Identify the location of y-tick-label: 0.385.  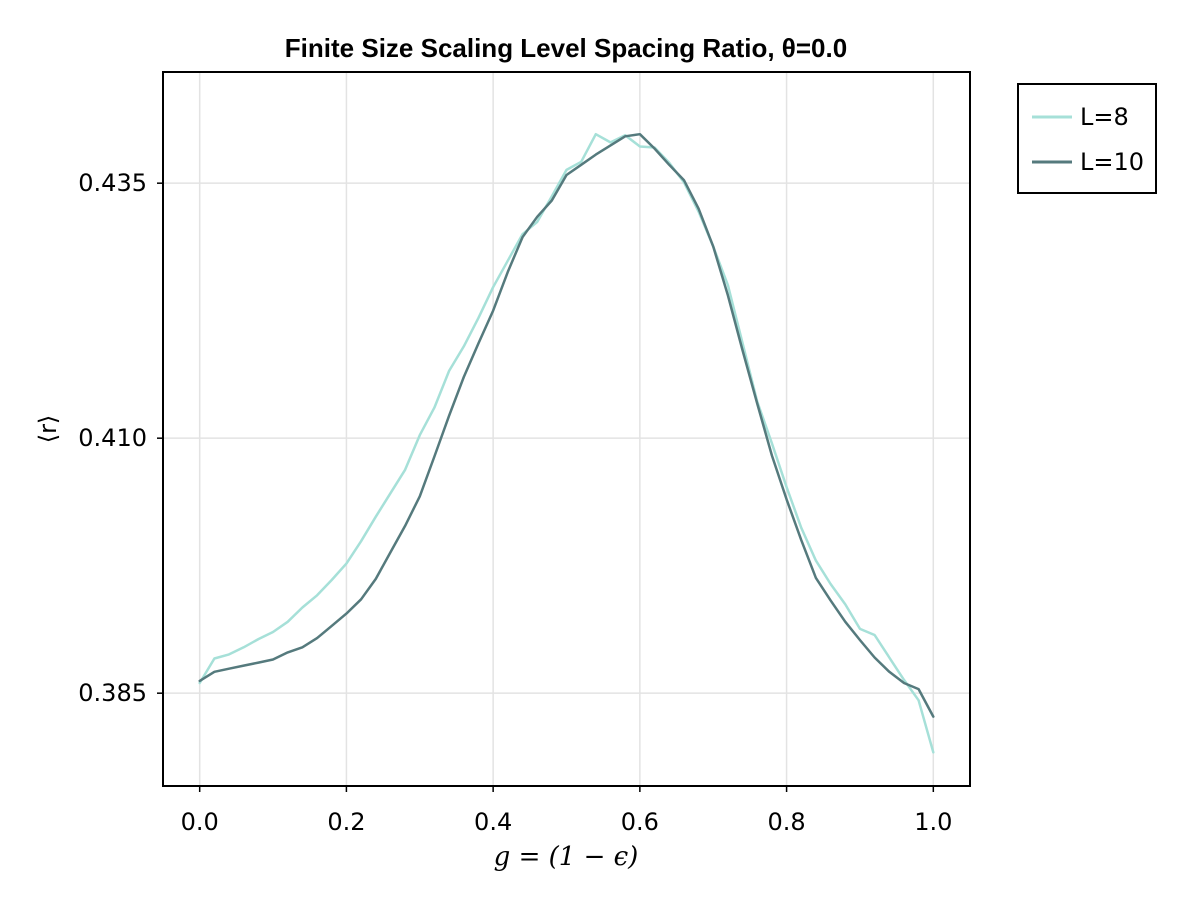
(112, 693).